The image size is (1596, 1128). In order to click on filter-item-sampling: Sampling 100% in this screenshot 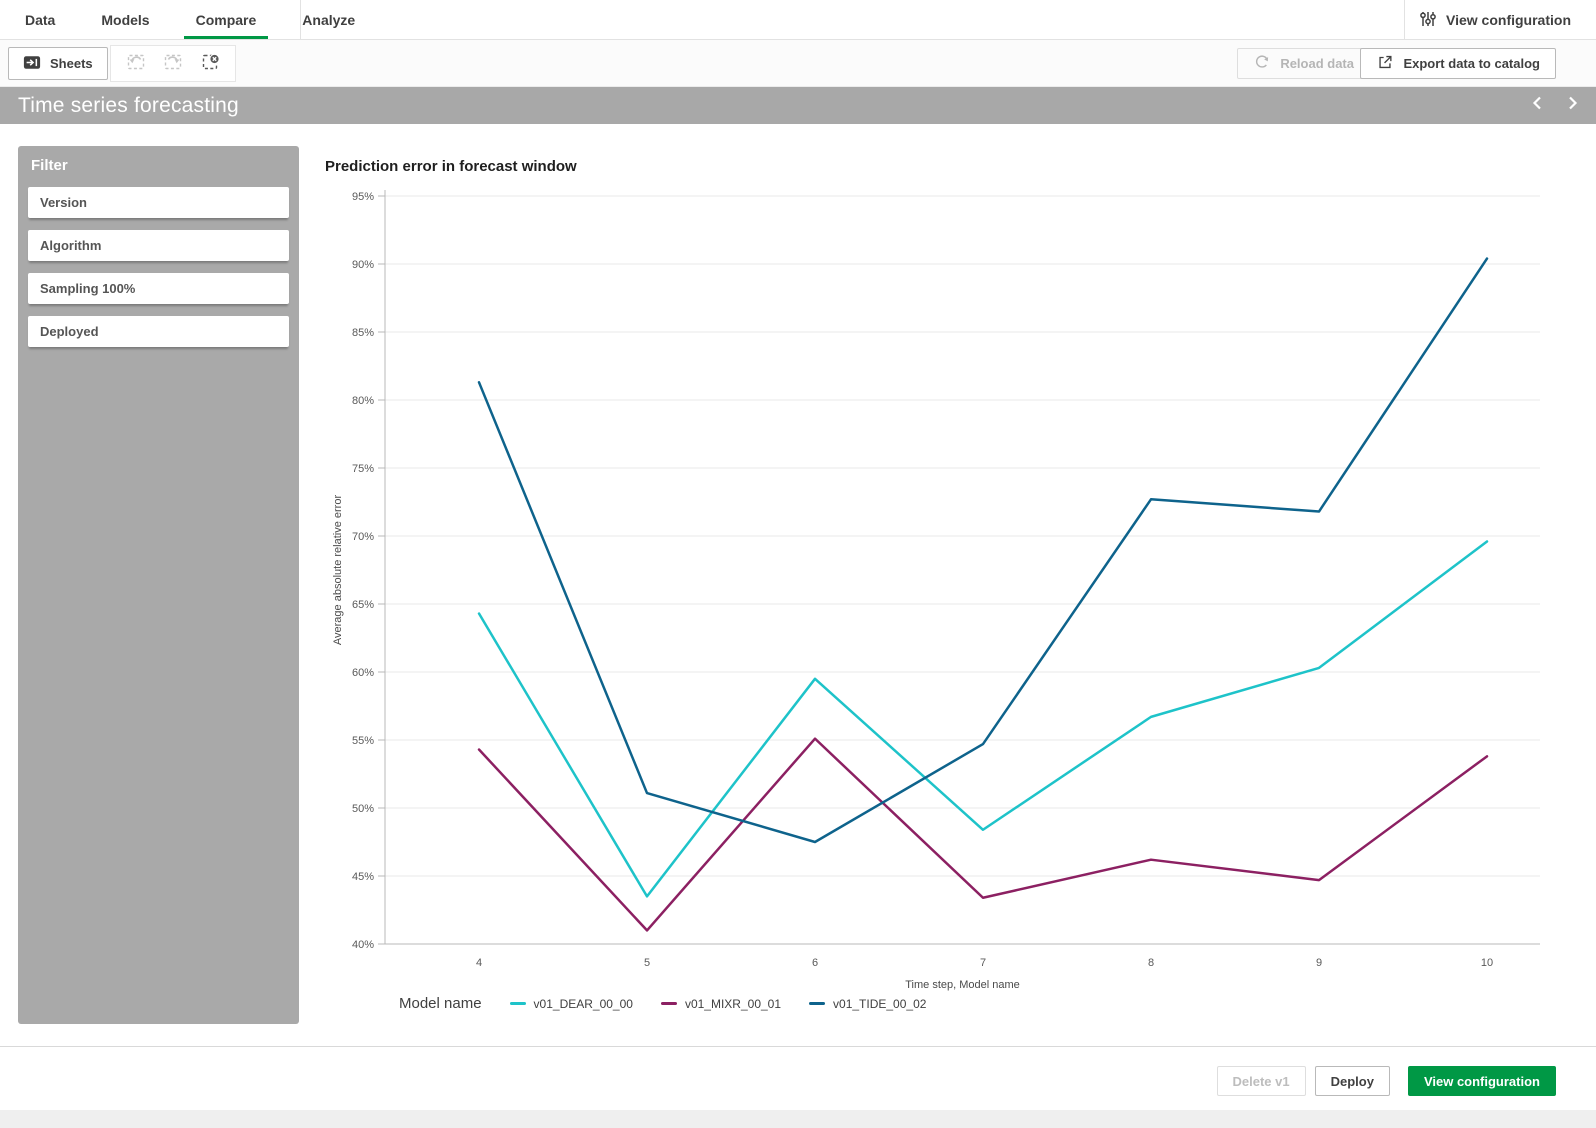, I will do `click(158, 288)`.